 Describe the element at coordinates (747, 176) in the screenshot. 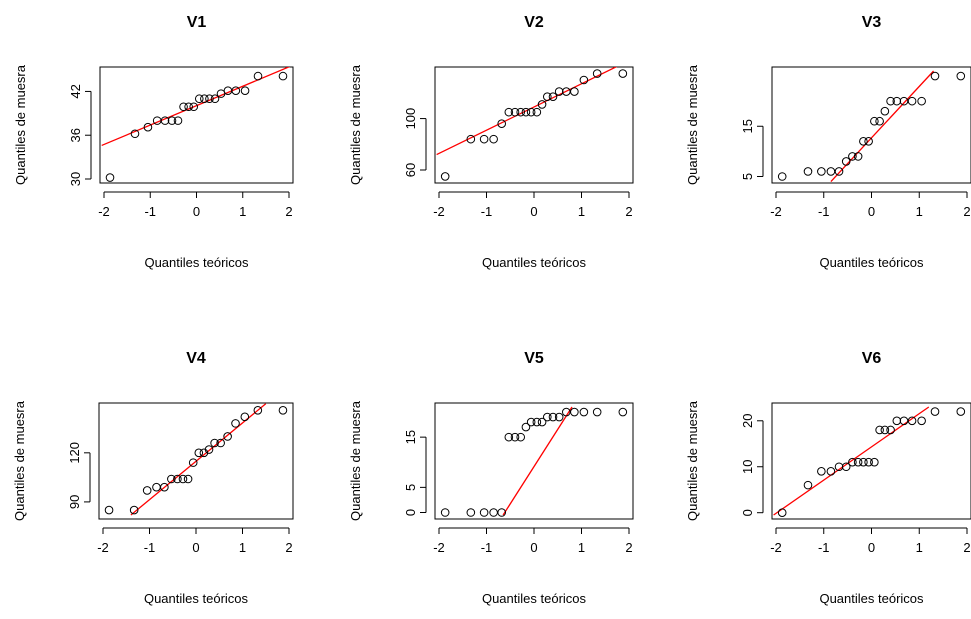

I see `y-tick-label: 5` at that location.